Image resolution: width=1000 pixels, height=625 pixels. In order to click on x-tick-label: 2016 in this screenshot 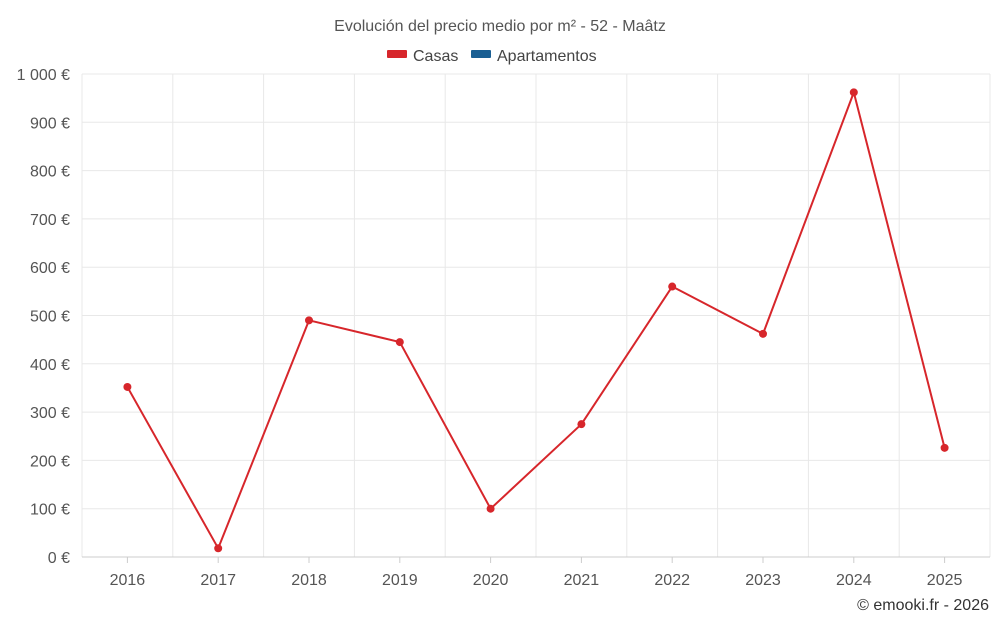, I will do `click(128, 580)`.